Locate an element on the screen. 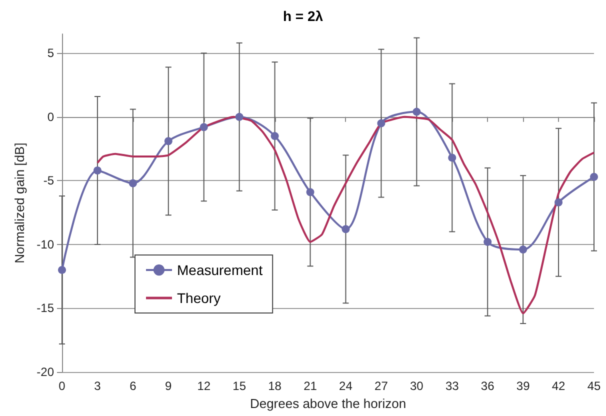 The image size is (606, 416). chart-title: h = 2λ is located at coordinates (303, 16).